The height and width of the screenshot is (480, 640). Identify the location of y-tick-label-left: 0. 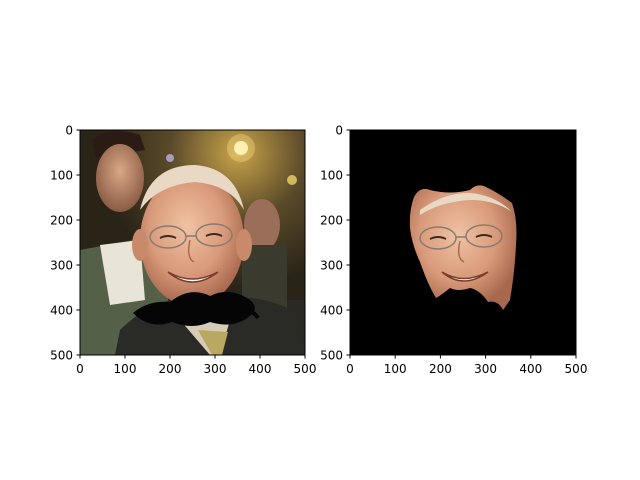
(69, 131).